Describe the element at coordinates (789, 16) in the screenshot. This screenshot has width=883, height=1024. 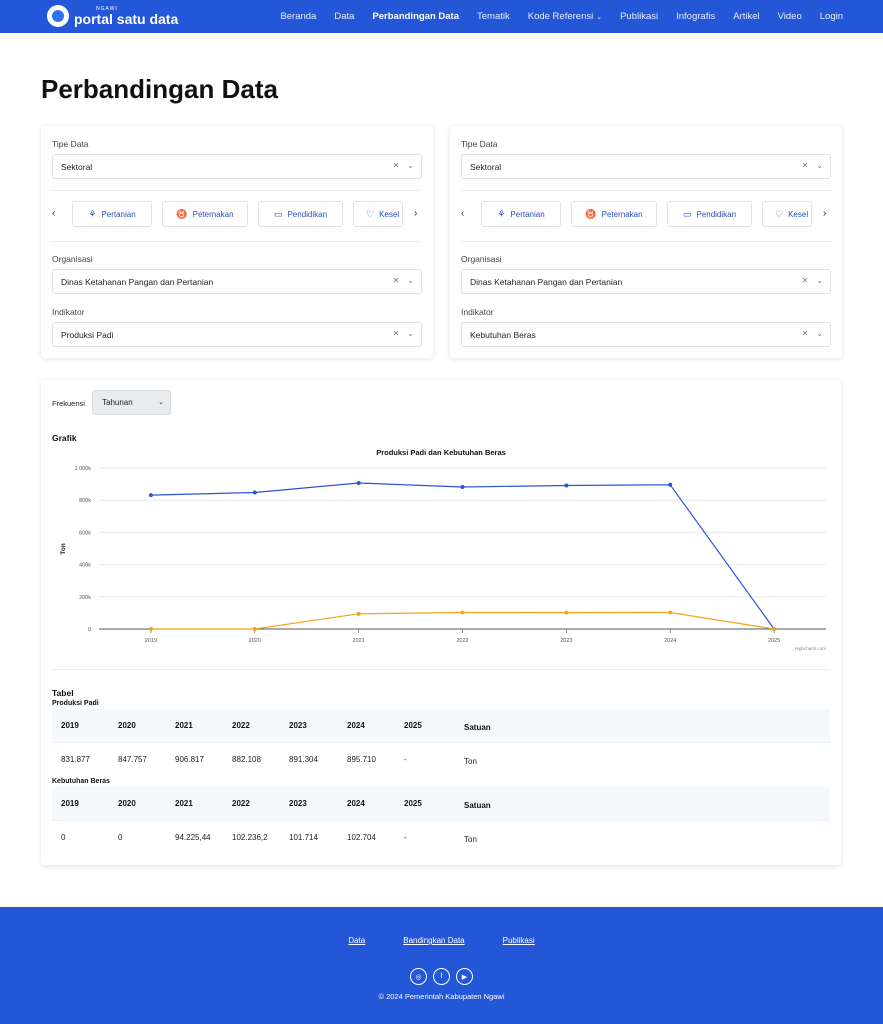
I see `nav-item-video: Video` at that location.